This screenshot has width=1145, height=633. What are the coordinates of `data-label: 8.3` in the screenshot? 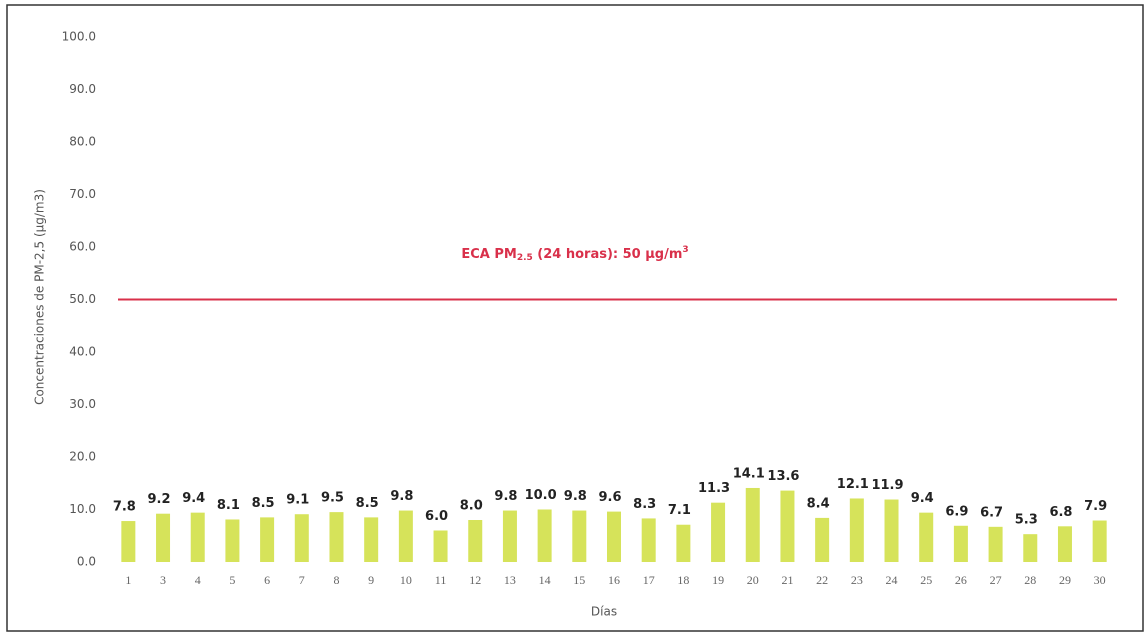 It's located at (644, 504).